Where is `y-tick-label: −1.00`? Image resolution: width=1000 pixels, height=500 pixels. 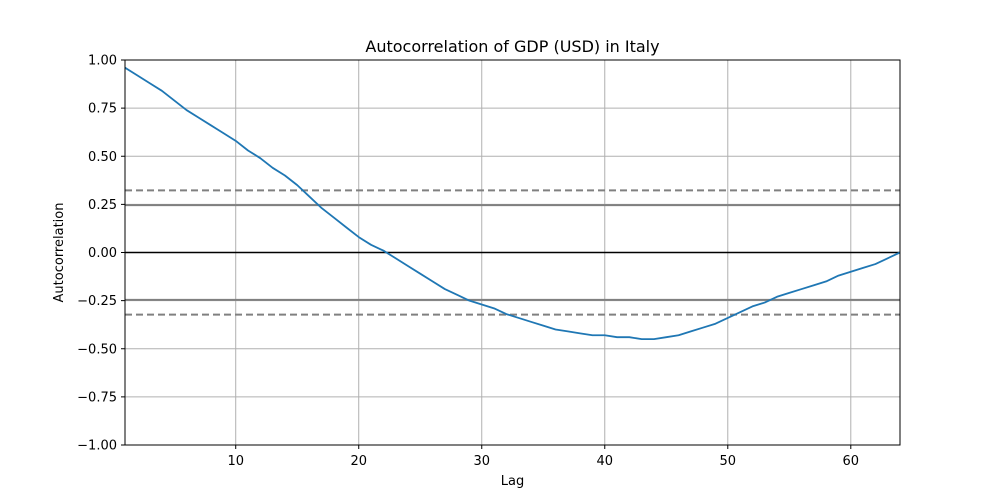
y-tick-label: −1.00 is located at coordinates (97, 446).